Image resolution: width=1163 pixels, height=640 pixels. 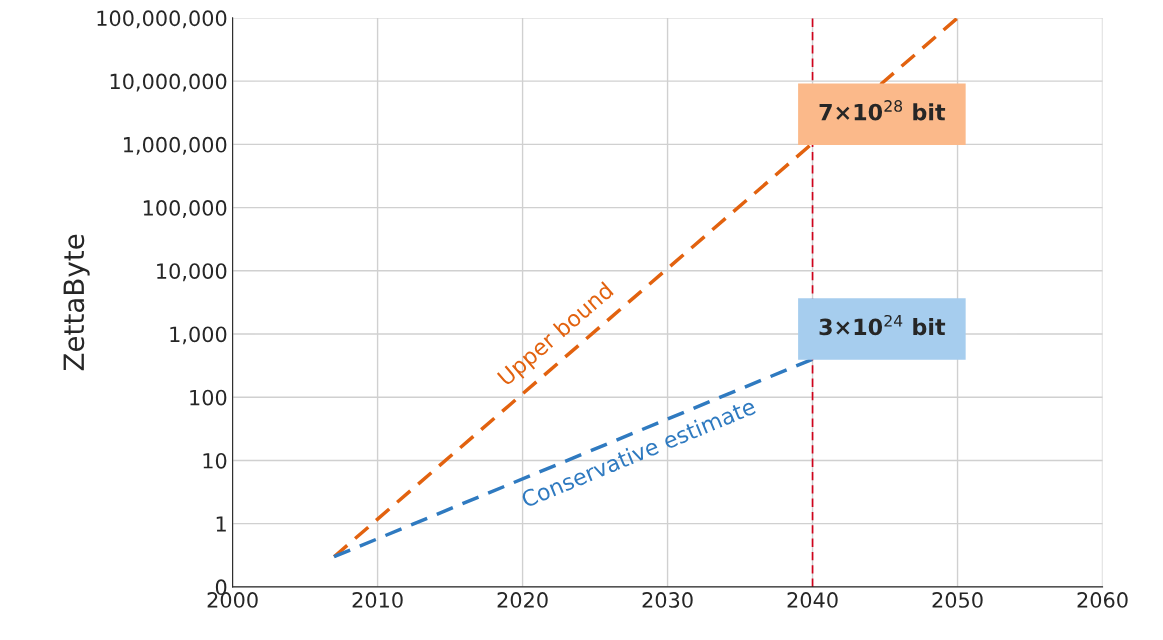 What do you see at coordinates (812, 600) in the screenshot?
I see `x-tick-label: 2040` at bounding box center [812, 600].